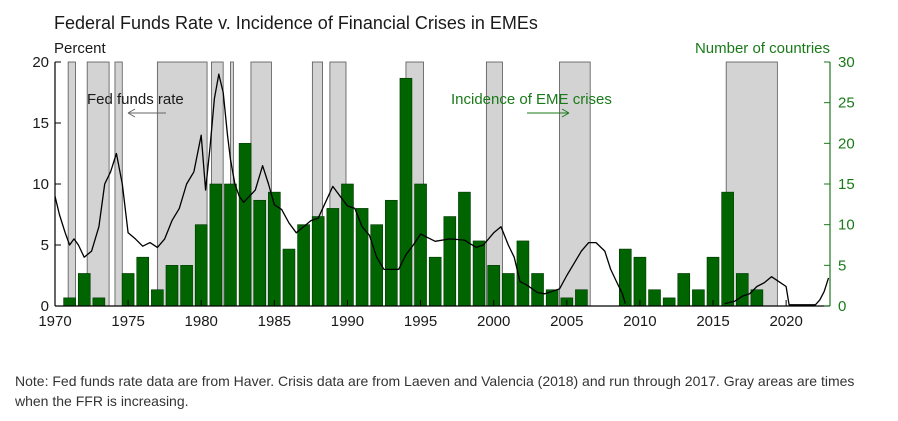 The image size is (898, 421). I want to click on crises-annotation: Incidence of EME crises, so click(531, 99).